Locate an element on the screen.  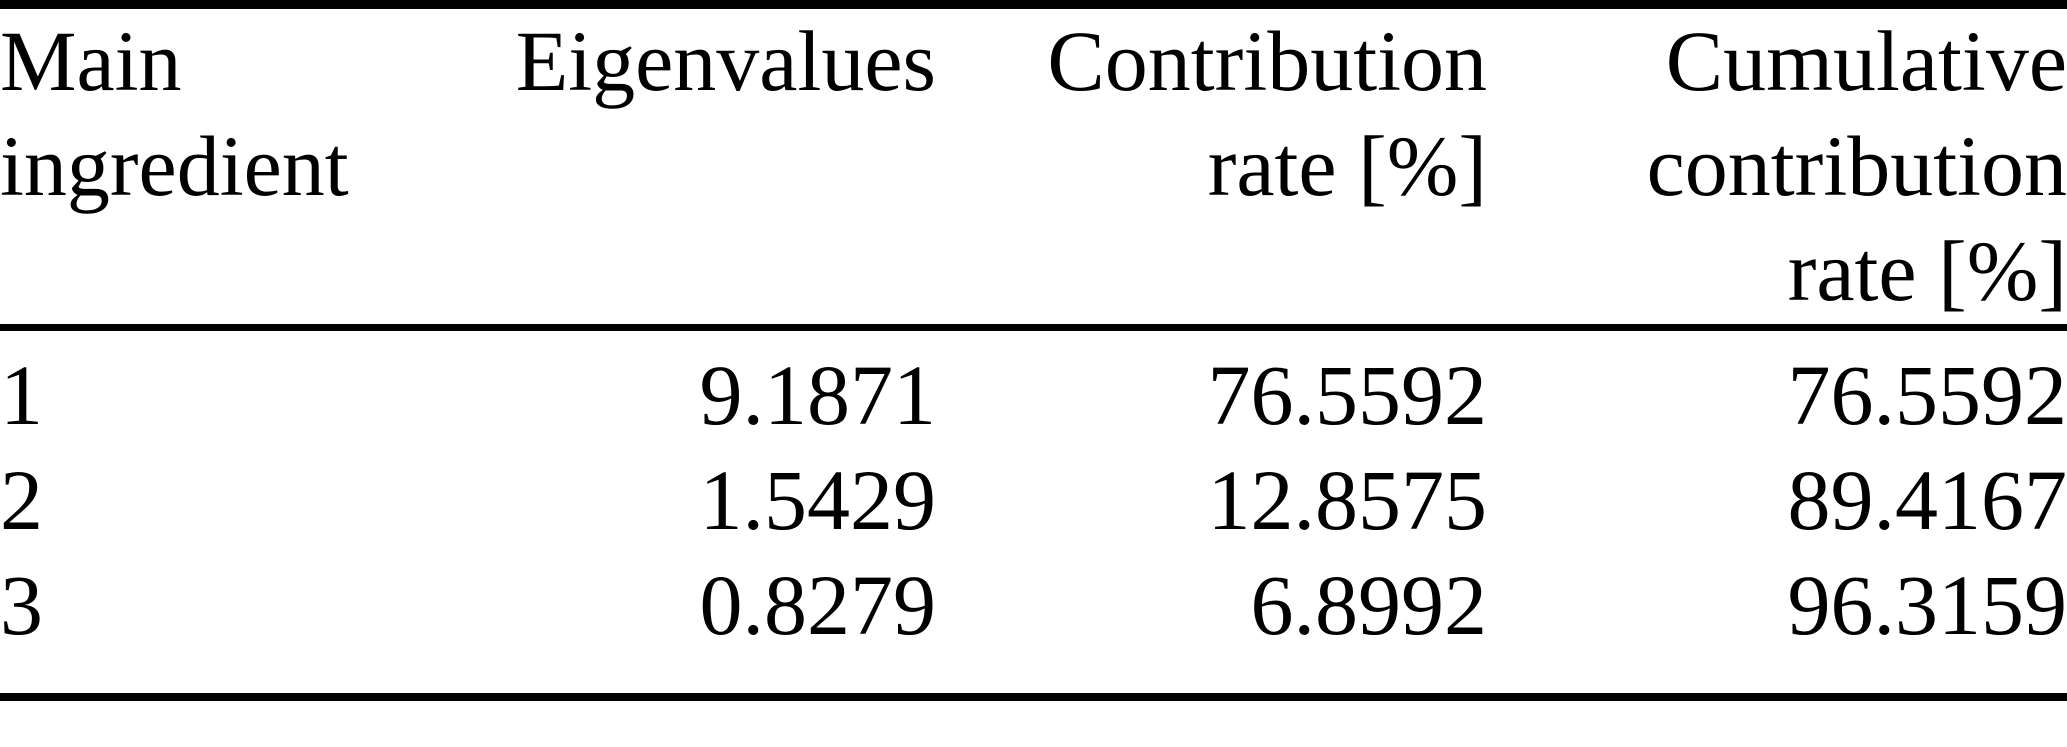
table-row: 2 1.5429 12.8575 89.4167 is located at coordinates (1033, 500).